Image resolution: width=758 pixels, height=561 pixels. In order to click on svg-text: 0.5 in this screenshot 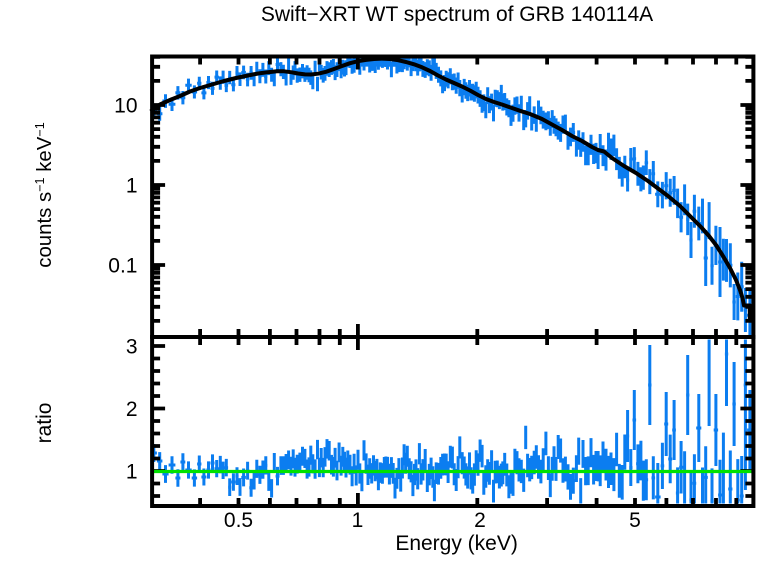, I will do `click(238, 520)`.